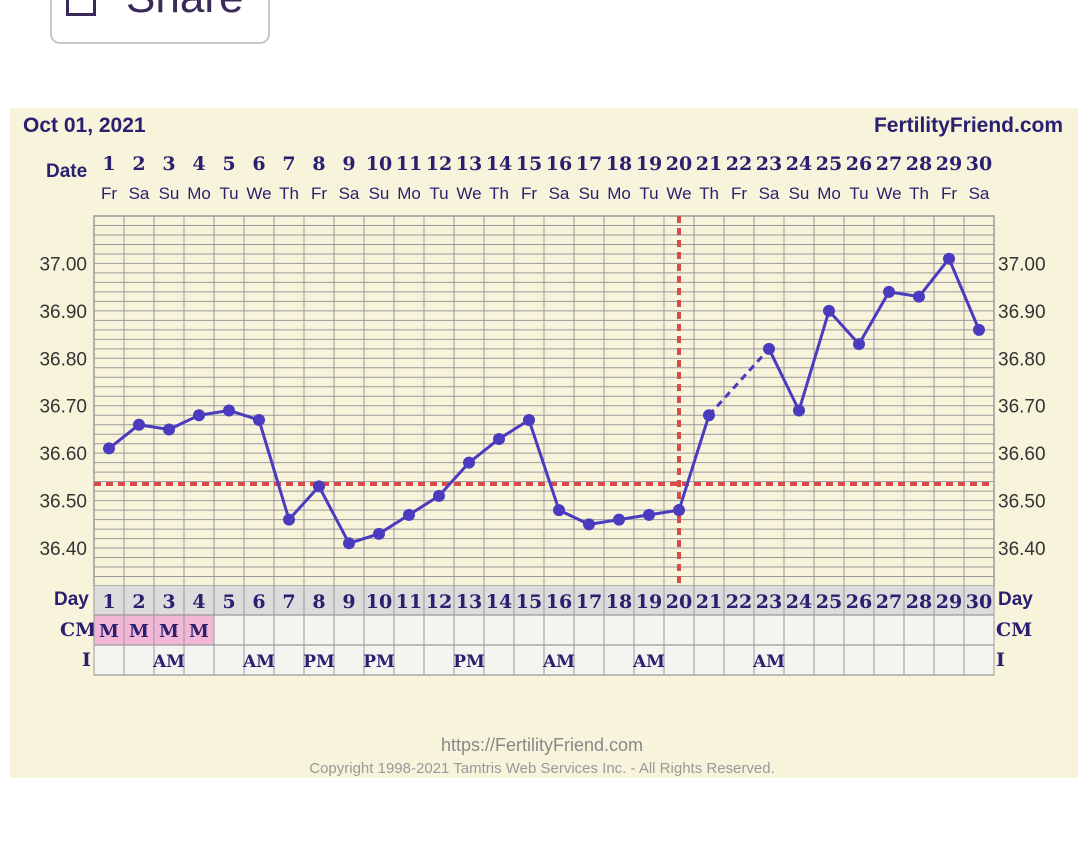 The image size is (1080, 861). What do you see at coordinates (649, 164) in the screenshot?
I see `date-number: 19` at bounding box center [649, 164].